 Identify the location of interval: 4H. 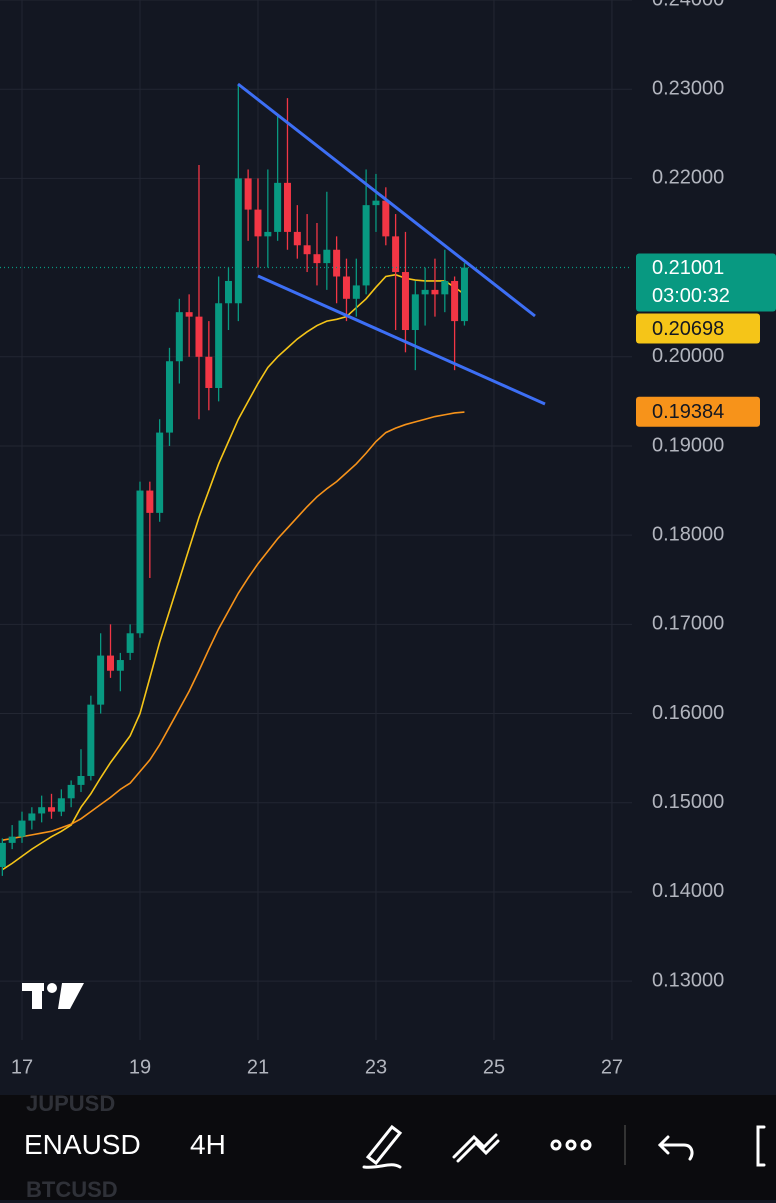
(208, 1144).